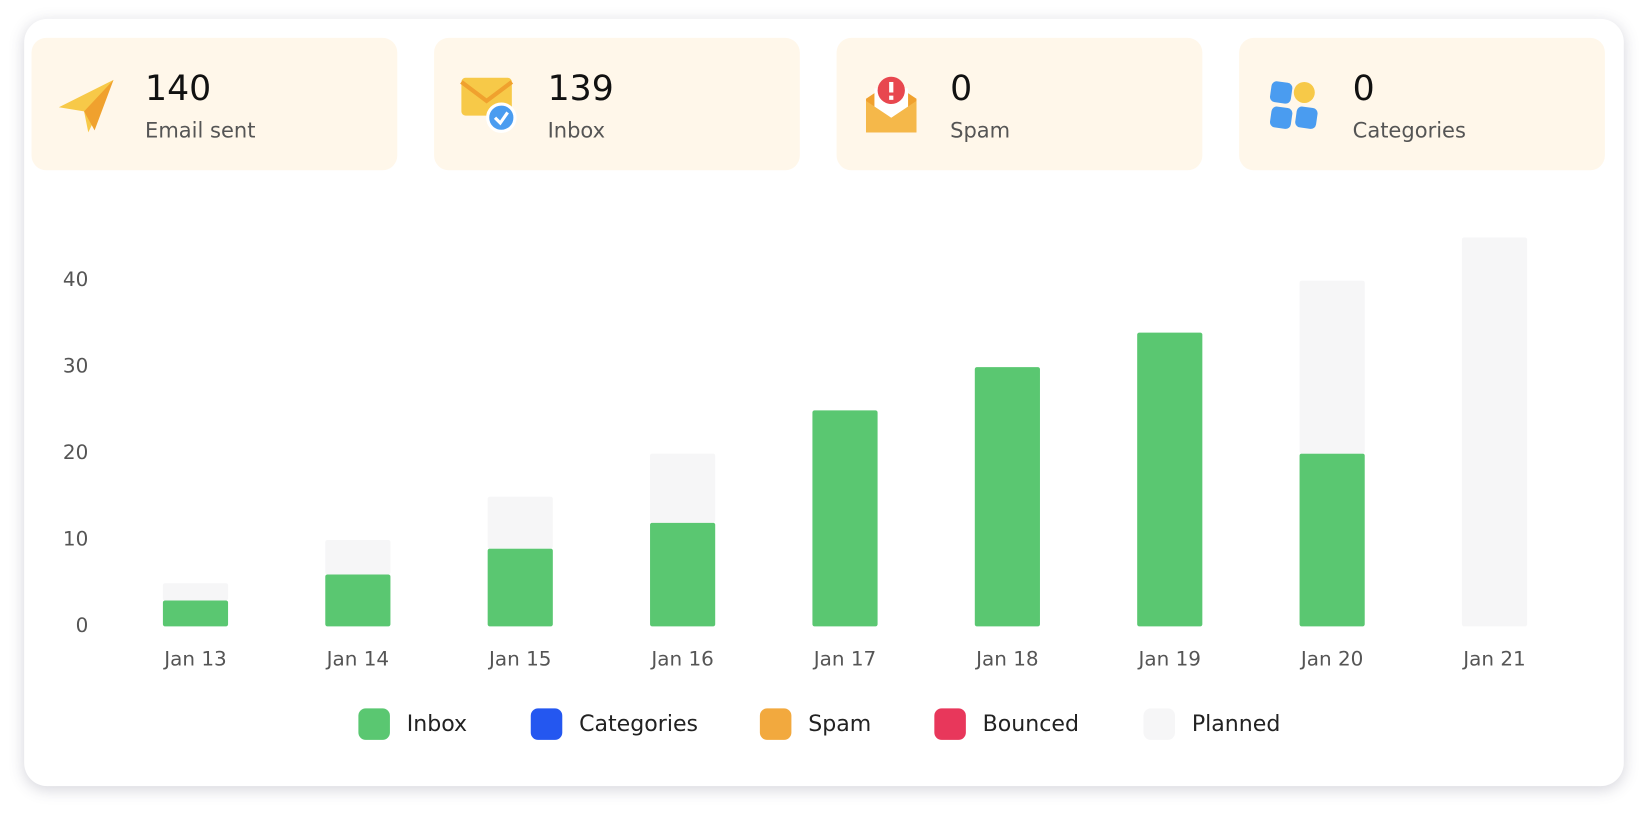 Image resolution: width=1648 pixels, height=816 pixels. Describe the element at coordinates (576, 130) in the screenshot. I see `stat-label: Inbox` at that location.